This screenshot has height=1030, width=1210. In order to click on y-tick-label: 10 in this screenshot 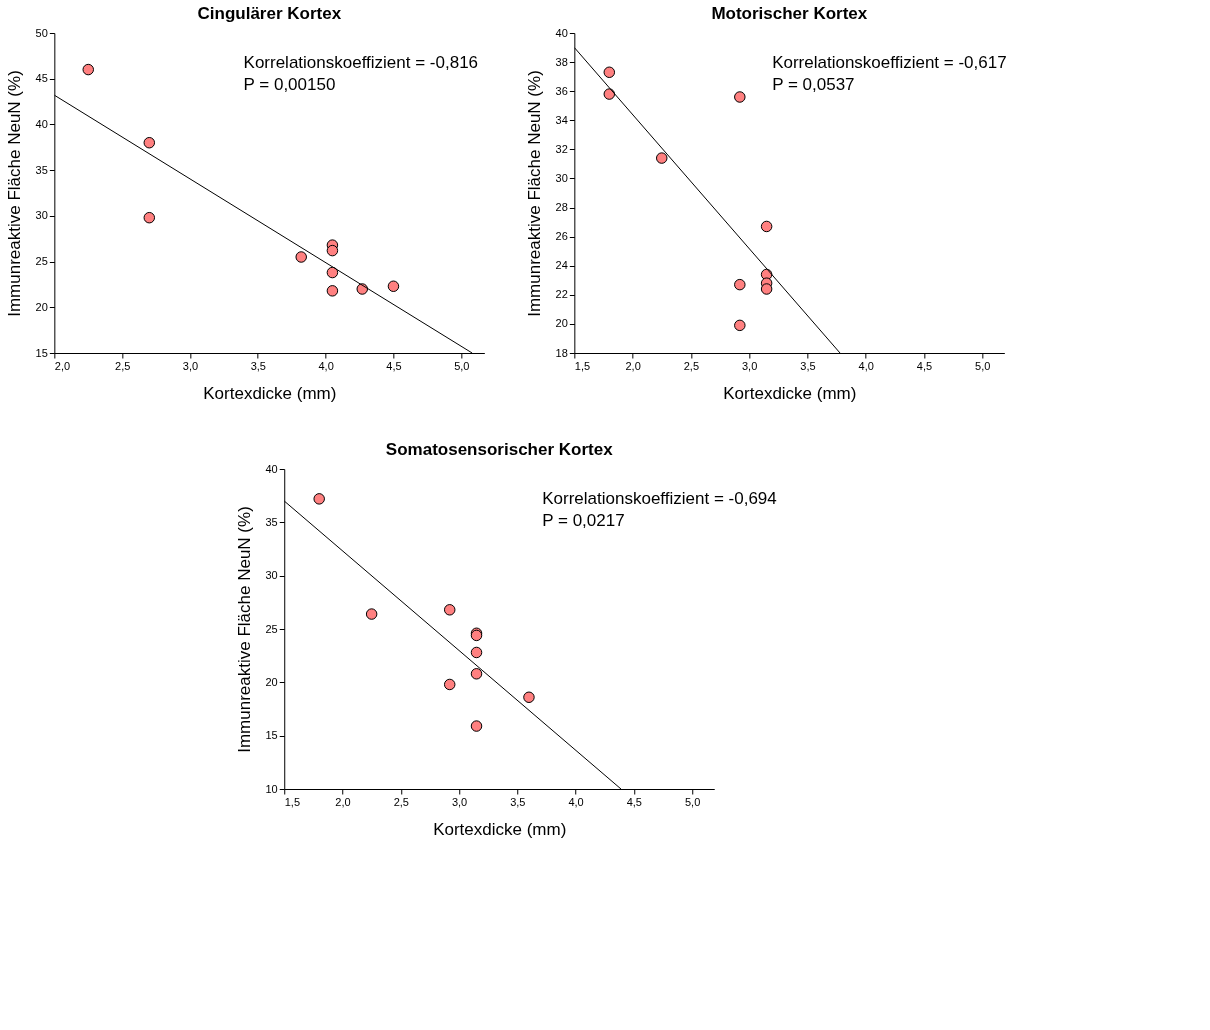, I will do `click(271, 788)`.